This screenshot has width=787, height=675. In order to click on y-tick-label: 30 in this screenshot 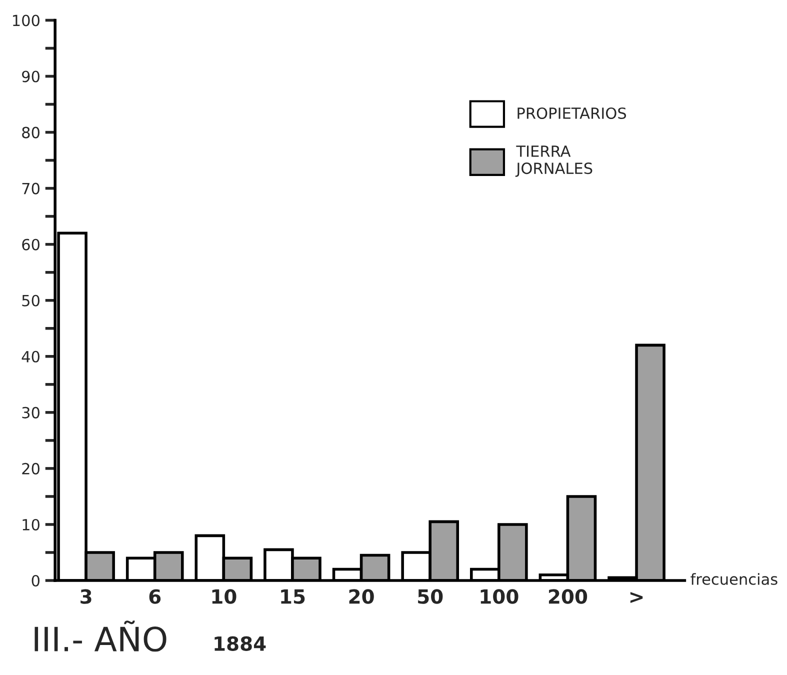, I will do `click(31, 412)`.